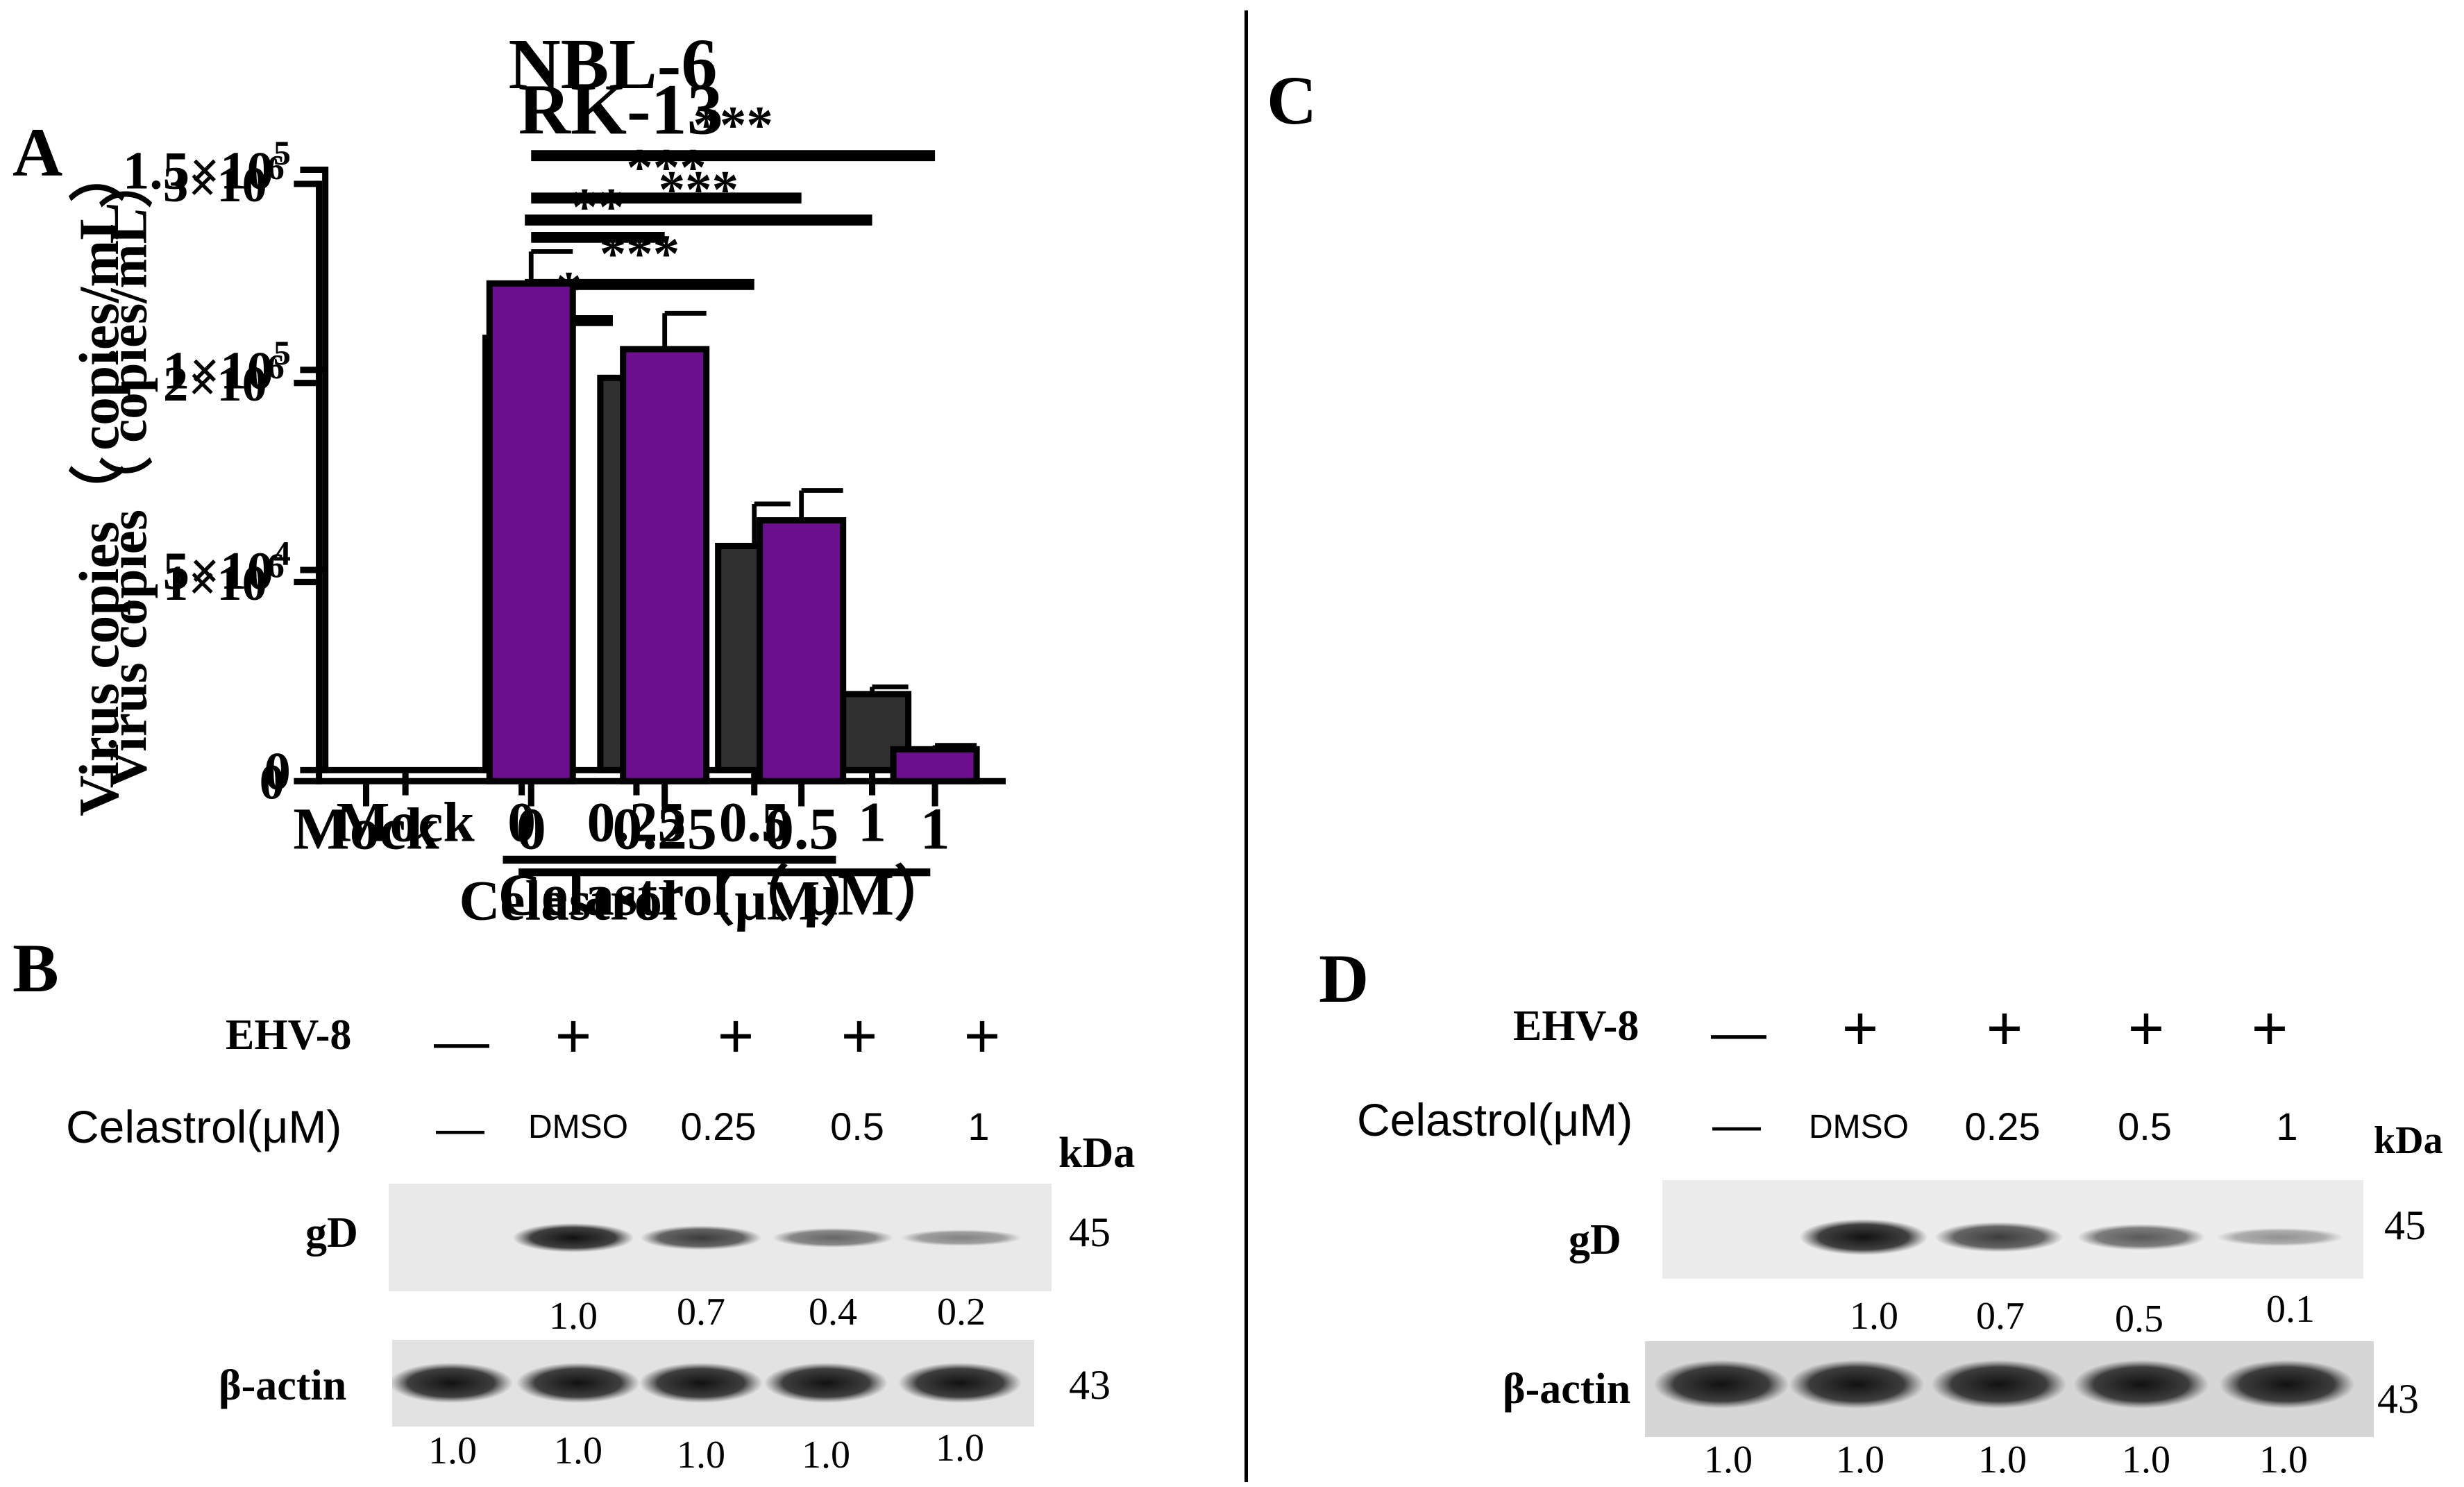 The image size is (2464, 1487). Describe the element at coordinates (224, 380) in the screenshot. I see `y-tick-label: 2×10⁶` at that location.